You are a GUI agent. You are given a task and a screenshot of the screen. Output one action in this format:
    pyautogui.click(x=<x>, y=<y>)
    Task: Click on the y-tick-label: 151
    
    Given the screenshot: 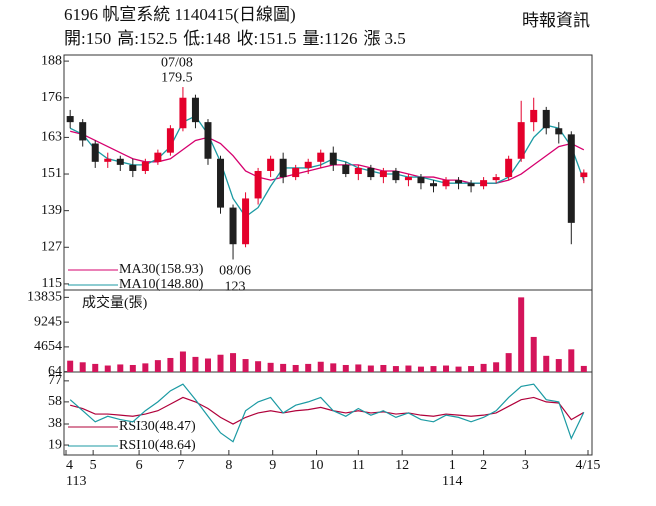 What is the action you would take?
    pyautogui.click(x=51, y=173)
    